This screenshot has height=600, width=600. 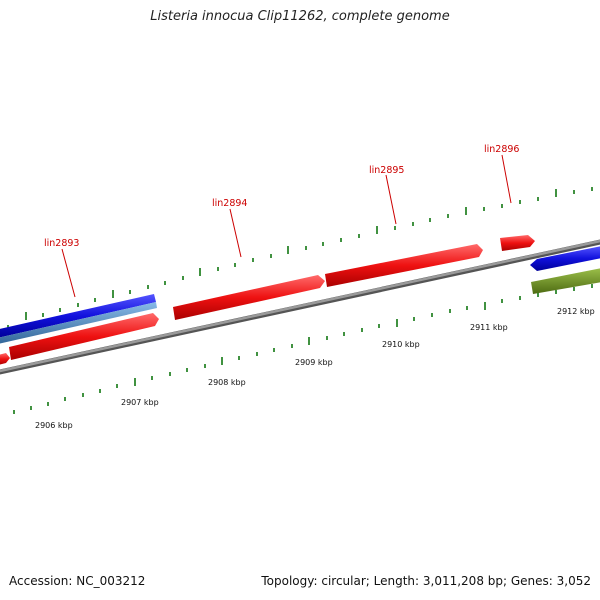 What do you see at coordinates (61, 243) in the screenshot?
I see `gene-label-lin2893: lin2893` at bounding box center [61, 243].